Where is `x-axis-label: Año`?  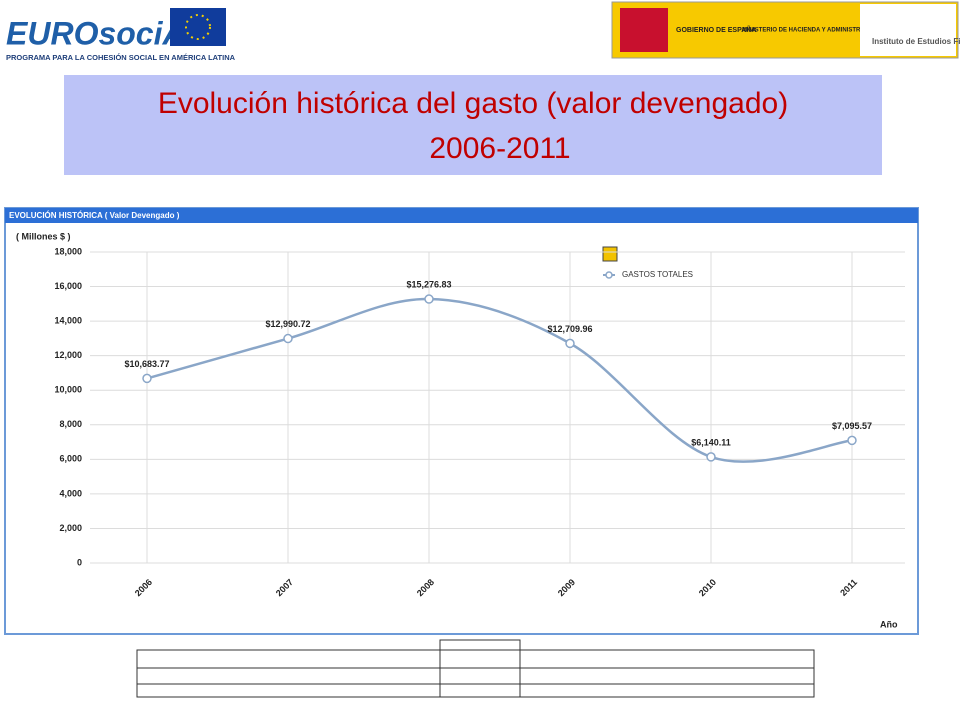 x-axis-label: Año is located at coordinates (889, 624).